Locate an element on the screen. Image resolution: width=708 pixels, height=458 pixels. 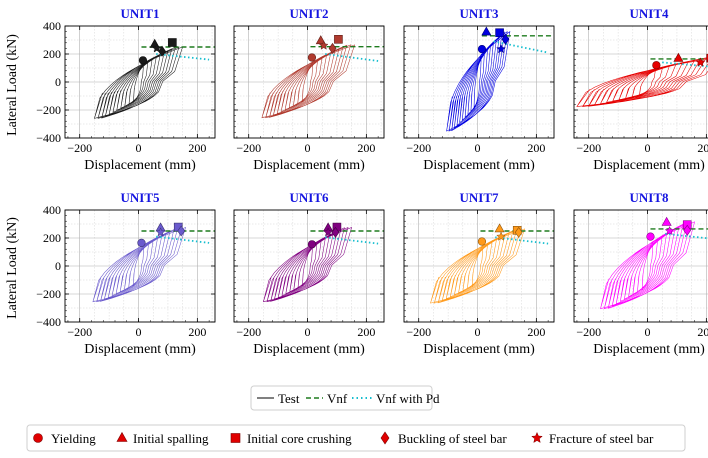
legend-spalling-marker is located at coordinates (122, 436).